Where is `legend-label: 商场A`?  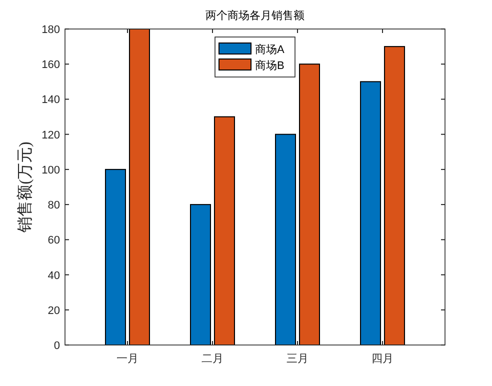 legend-label: 商场A is located at coordinates (270, 49).